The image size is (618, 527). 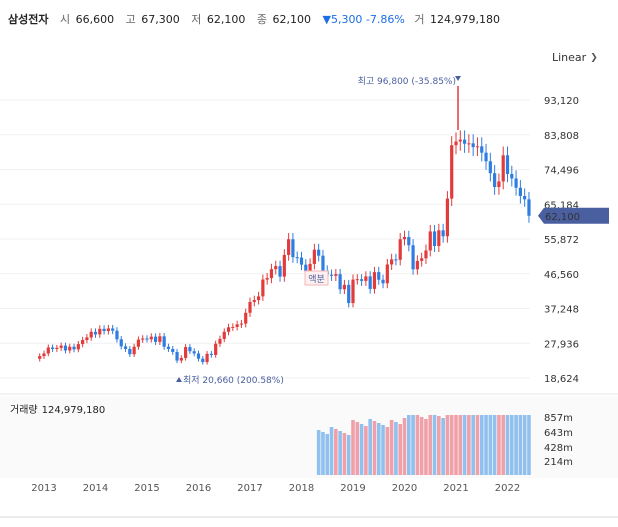 What do you see at coordinates (73, 410) in the screenshot?
I see `volume-panel-value: 124,979,180` at bounding box center [73, 410].